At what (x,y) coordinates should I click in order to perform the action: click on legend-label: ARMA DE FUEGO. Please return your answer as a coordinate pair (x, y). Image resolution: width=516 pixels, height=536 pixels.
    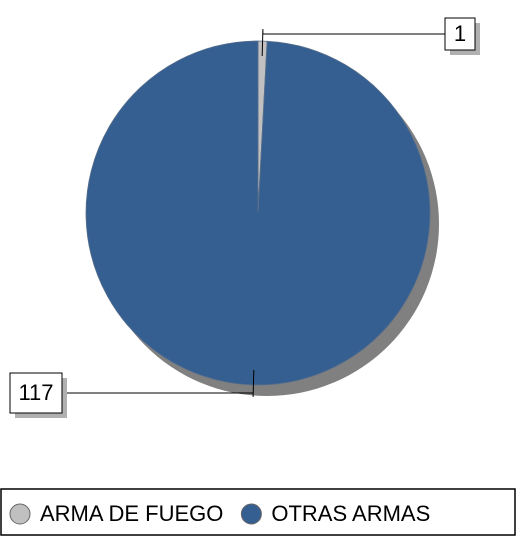
    Looking at the image, I should click on (131, 513).